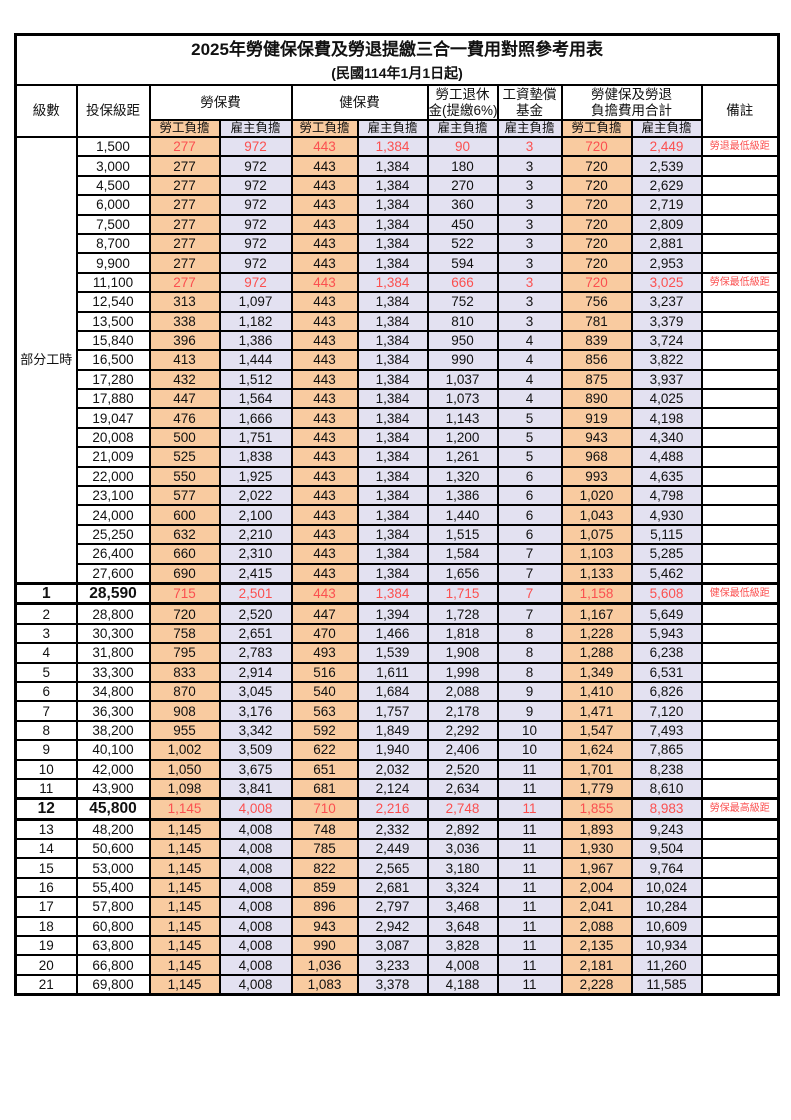 Image resolution: width=791 pixels, height=1120 pixels. What do you see at coordinates (324, 829) in the screenshot?
I see `health-worker-cell: 748` at bounding box center [324, 829].